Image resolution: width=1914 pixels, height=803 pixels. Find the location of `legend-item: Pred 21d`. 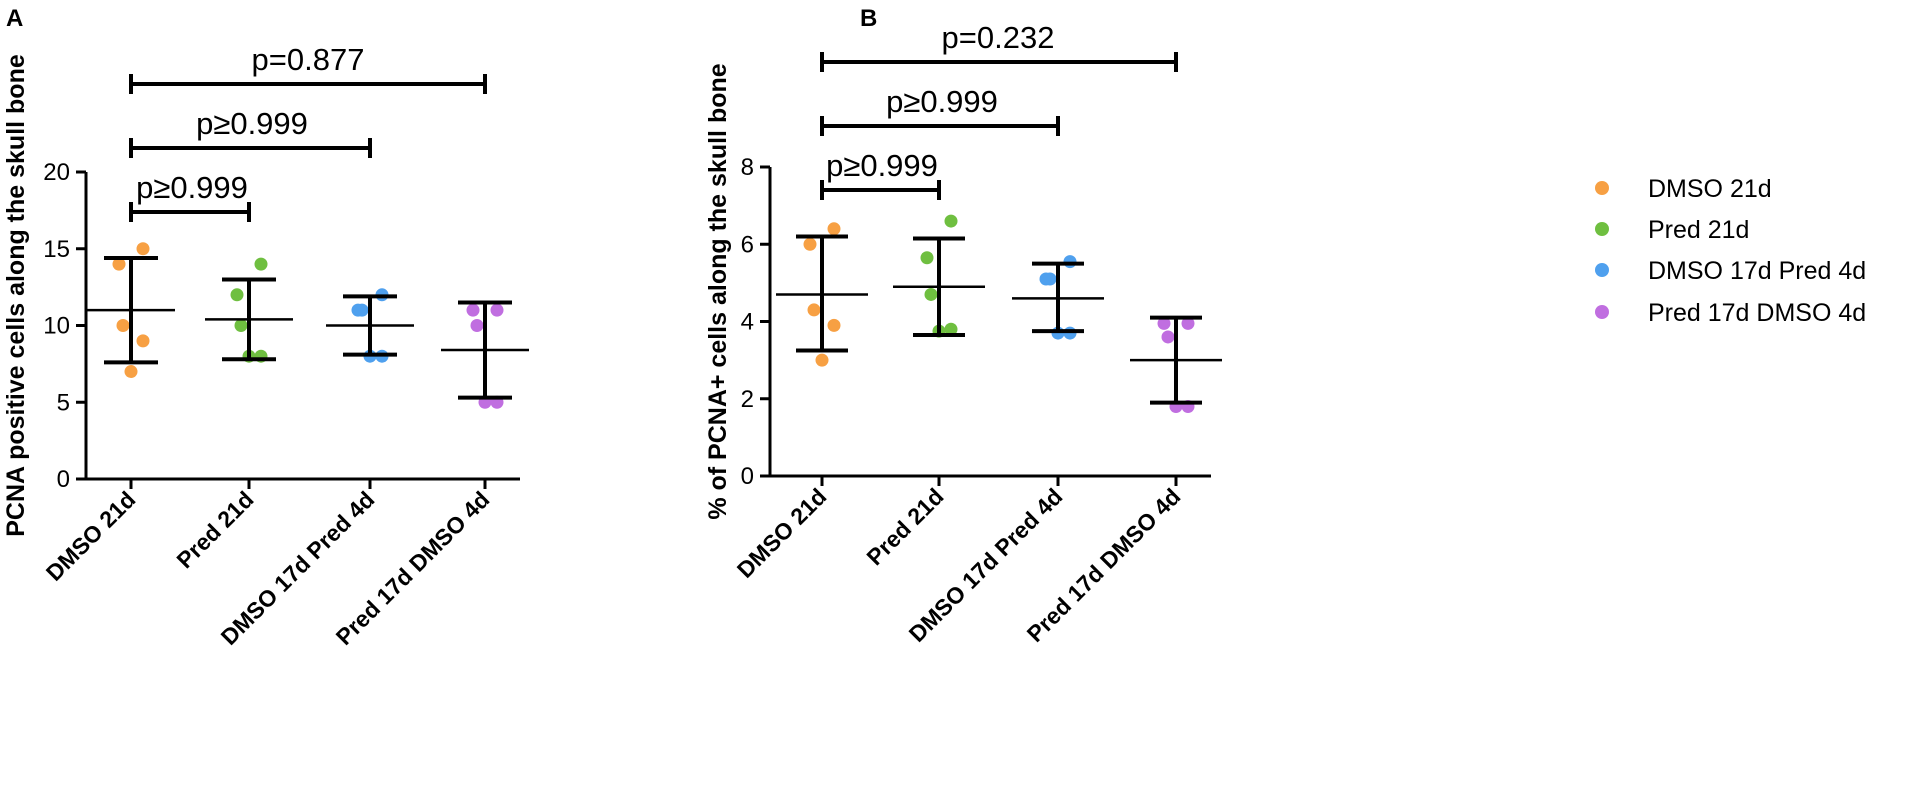

legend-item: Pred 21d is located at coordinates (1672, 230).